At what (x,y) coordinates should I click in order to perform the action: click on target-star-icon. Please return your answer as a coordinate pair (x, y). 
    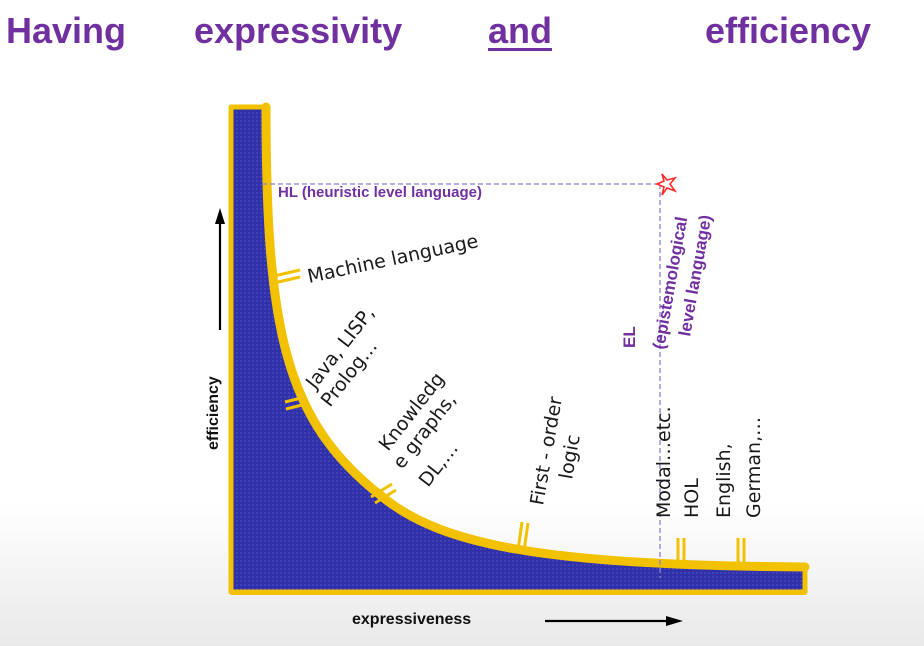
    Looking at the image, I should click on (666, 184).